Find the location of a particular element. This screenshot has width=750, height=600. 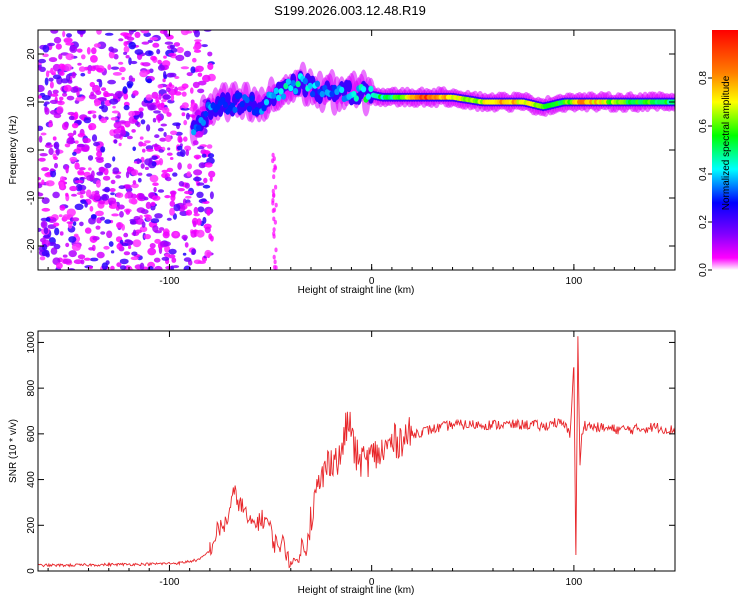

snr-ytick-label: 600 is located at coordinates (31, 433).